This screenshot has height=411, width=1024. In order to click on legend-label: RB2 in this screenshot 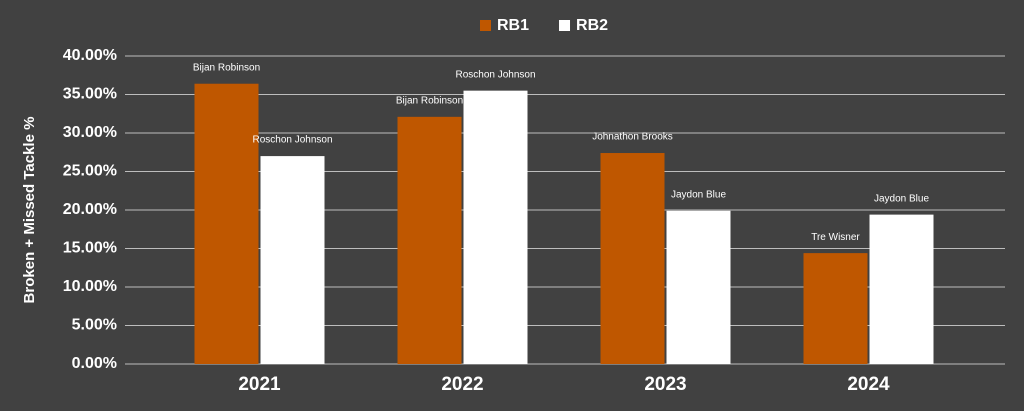, I will do `click(592, 25)`.